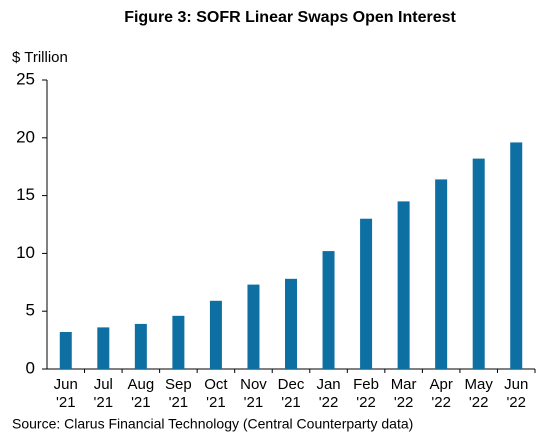 This screenshot has width=538, height=436. Describe the element at coordinates (253, 393) in the screenshot. I see `x-tick-label: Nov '21` at that location.